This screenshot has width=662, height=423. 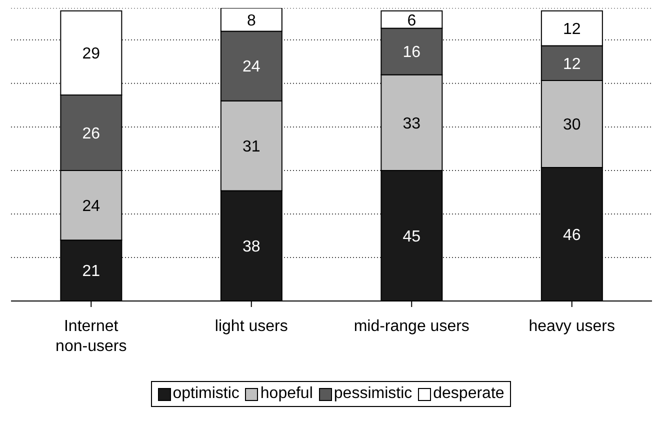 I want to click on x-tick-label: mid-range users, so click(x=412, y=326).